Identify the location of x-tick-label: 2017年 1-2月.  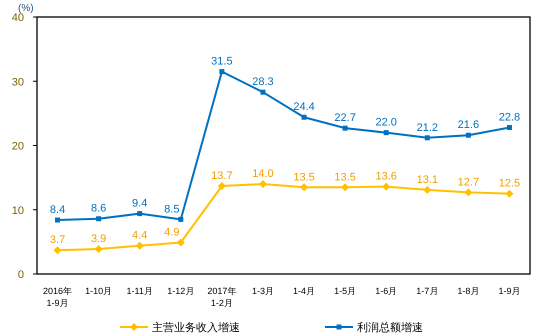
(221, 297).